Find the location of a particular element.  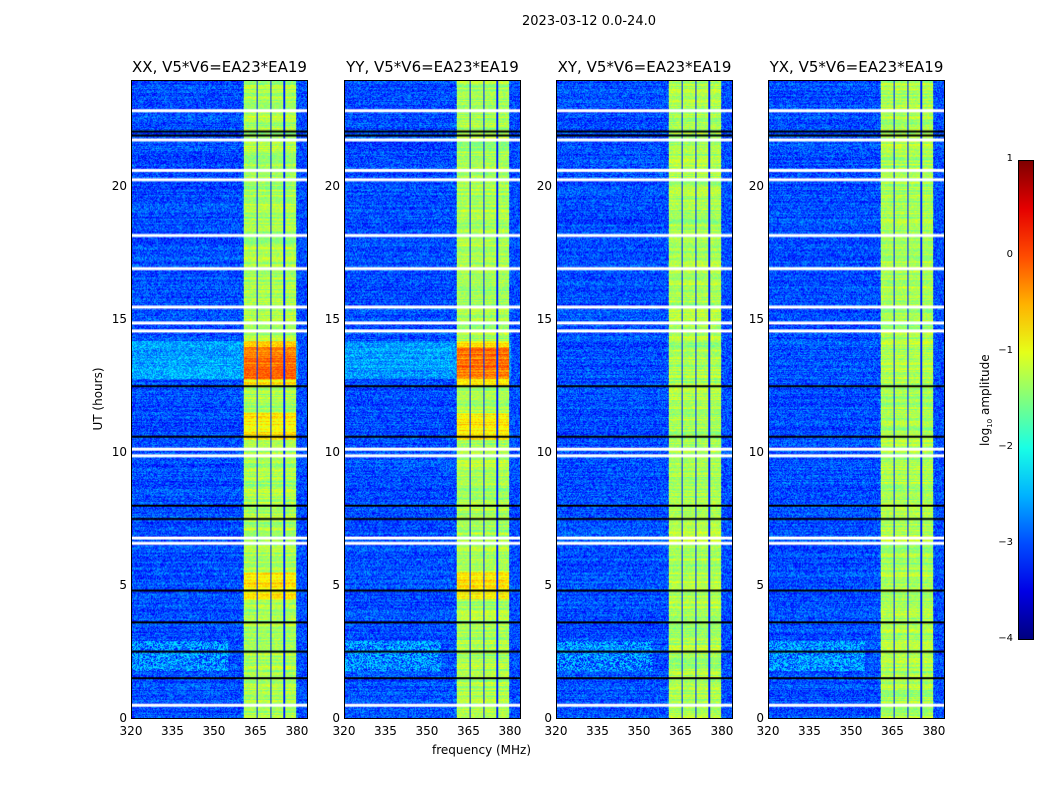

colorbar-tick-label: 0 is located at coordinates (1009, 254).